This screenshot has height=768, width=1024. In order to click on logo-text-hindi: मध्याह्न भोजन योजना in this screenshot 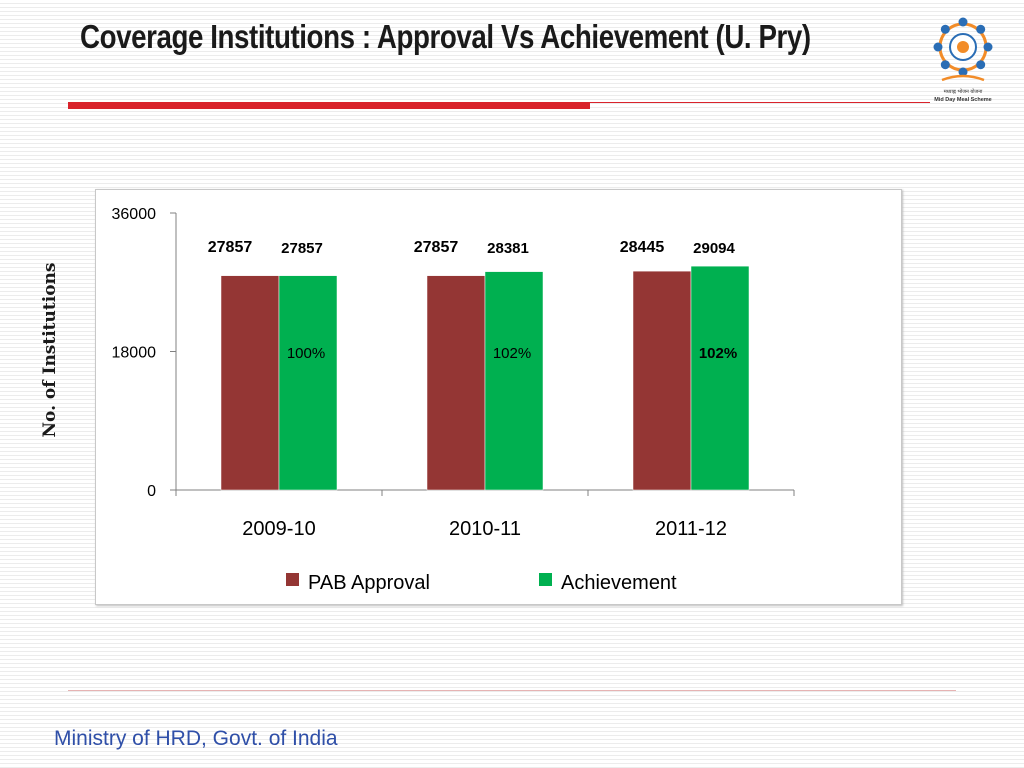, I will do `click(963, 91)`.